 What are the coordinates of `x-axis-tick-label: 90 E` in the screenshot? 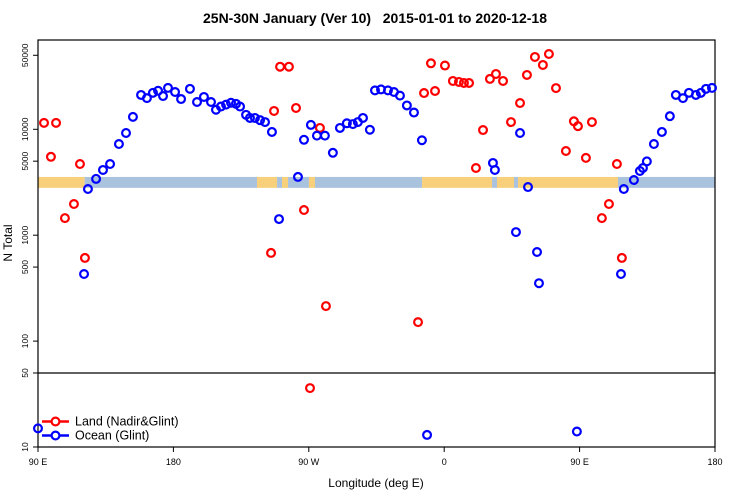 It's located at (579, 462).